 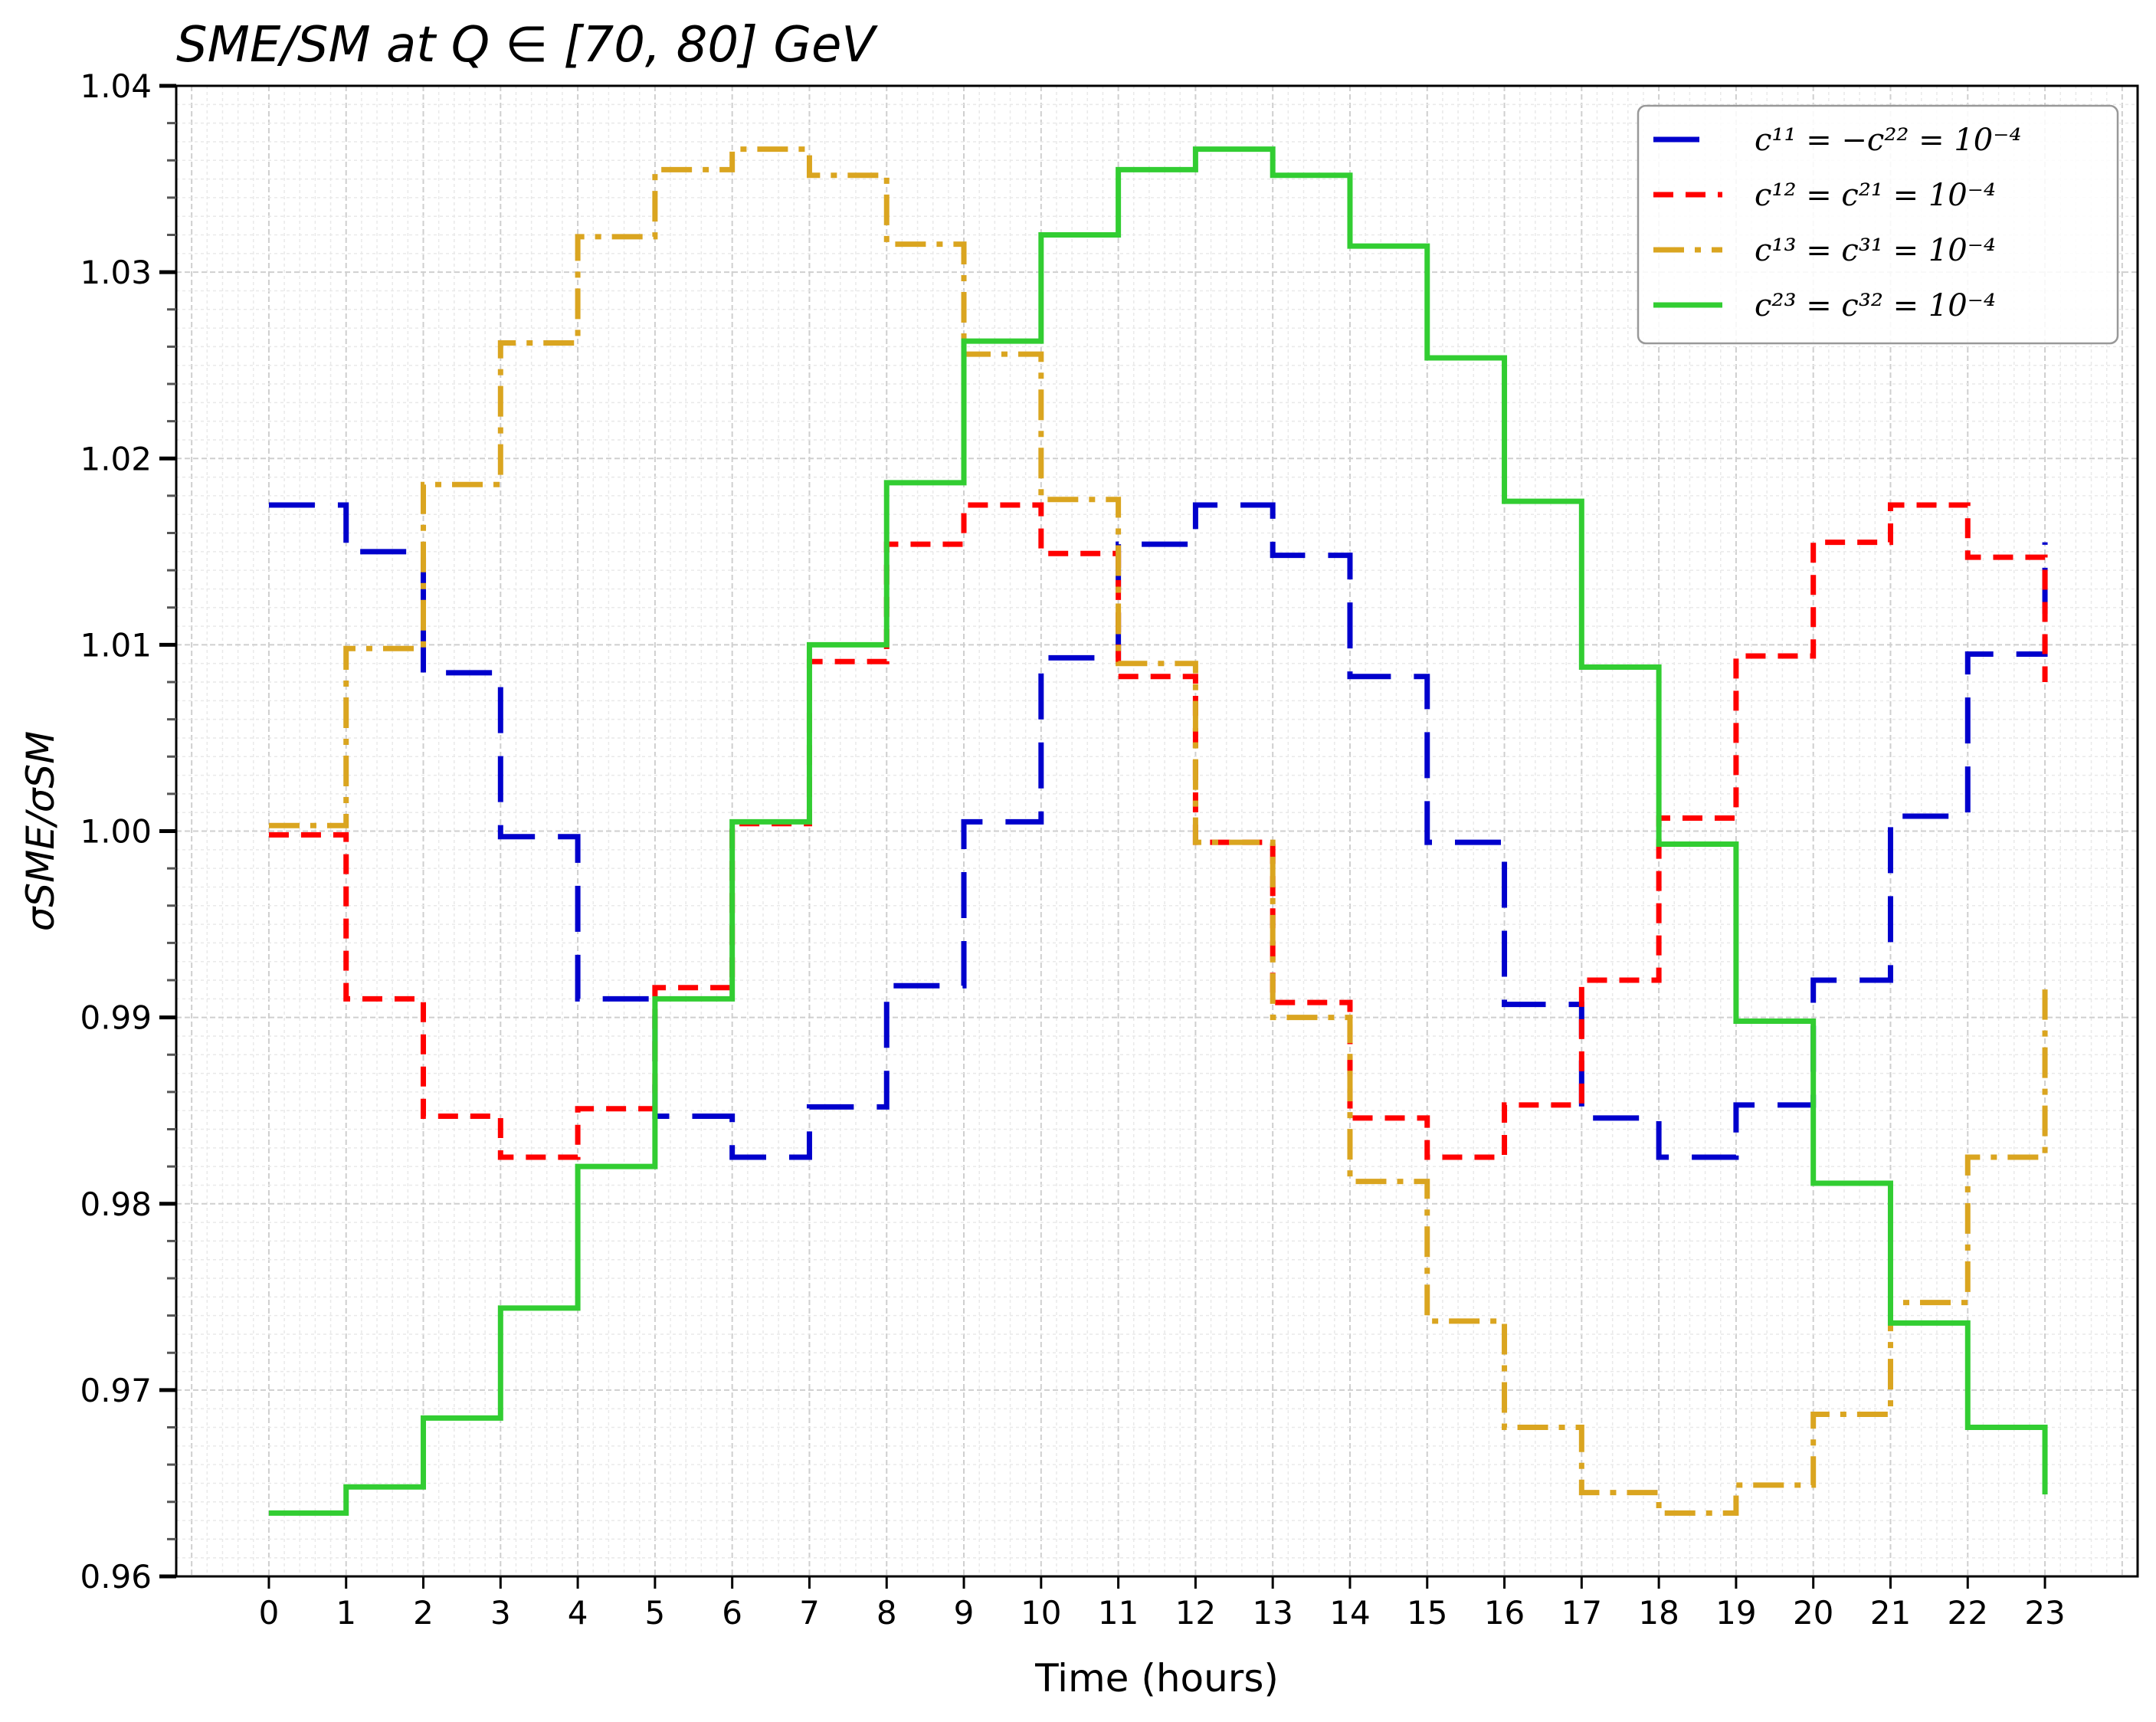 What do you see at coordinates (1875, 195) in the screenshot?
I see `legend-label-2: c¹² = c²¹ = 10⁻⁴` at bounding box center [1875, 195].